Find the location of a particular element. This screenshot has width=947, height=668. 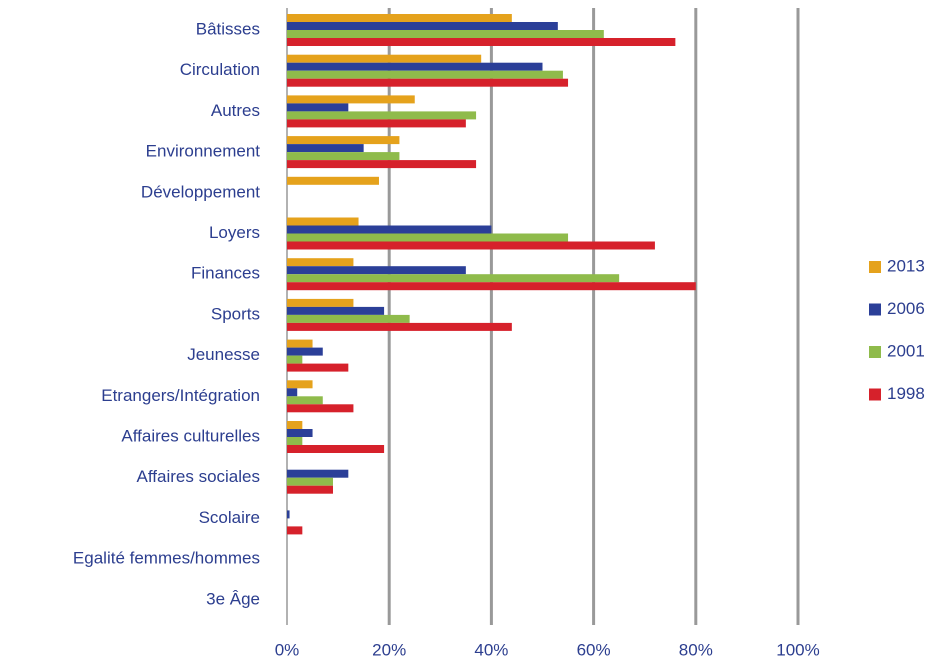

y-tick-label: Scolaire is located at coordinates (229, 517).